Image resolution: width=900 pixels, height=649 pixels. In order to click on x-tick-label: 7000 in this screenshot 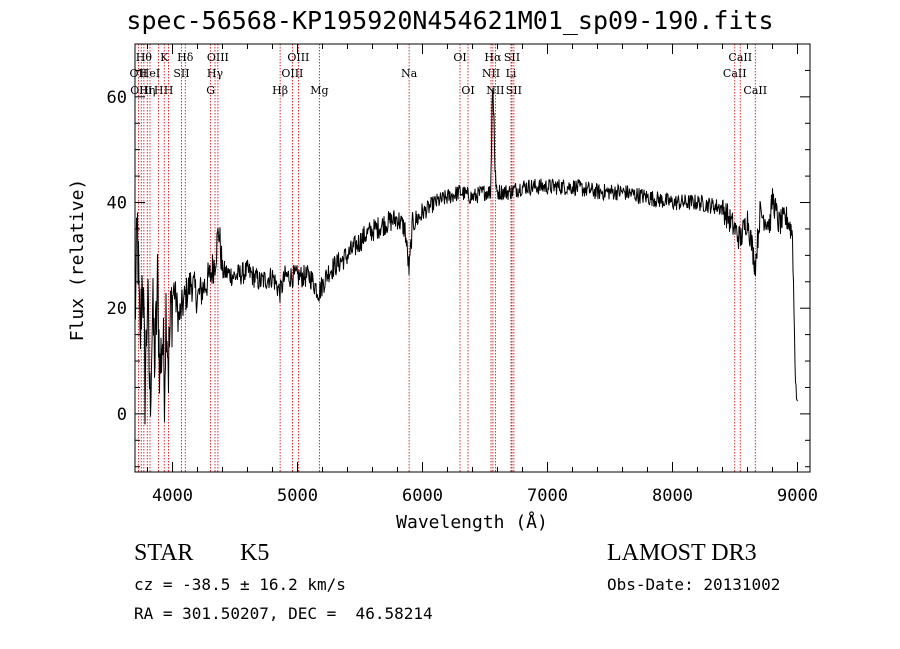, I will do `click(547, 496)`.